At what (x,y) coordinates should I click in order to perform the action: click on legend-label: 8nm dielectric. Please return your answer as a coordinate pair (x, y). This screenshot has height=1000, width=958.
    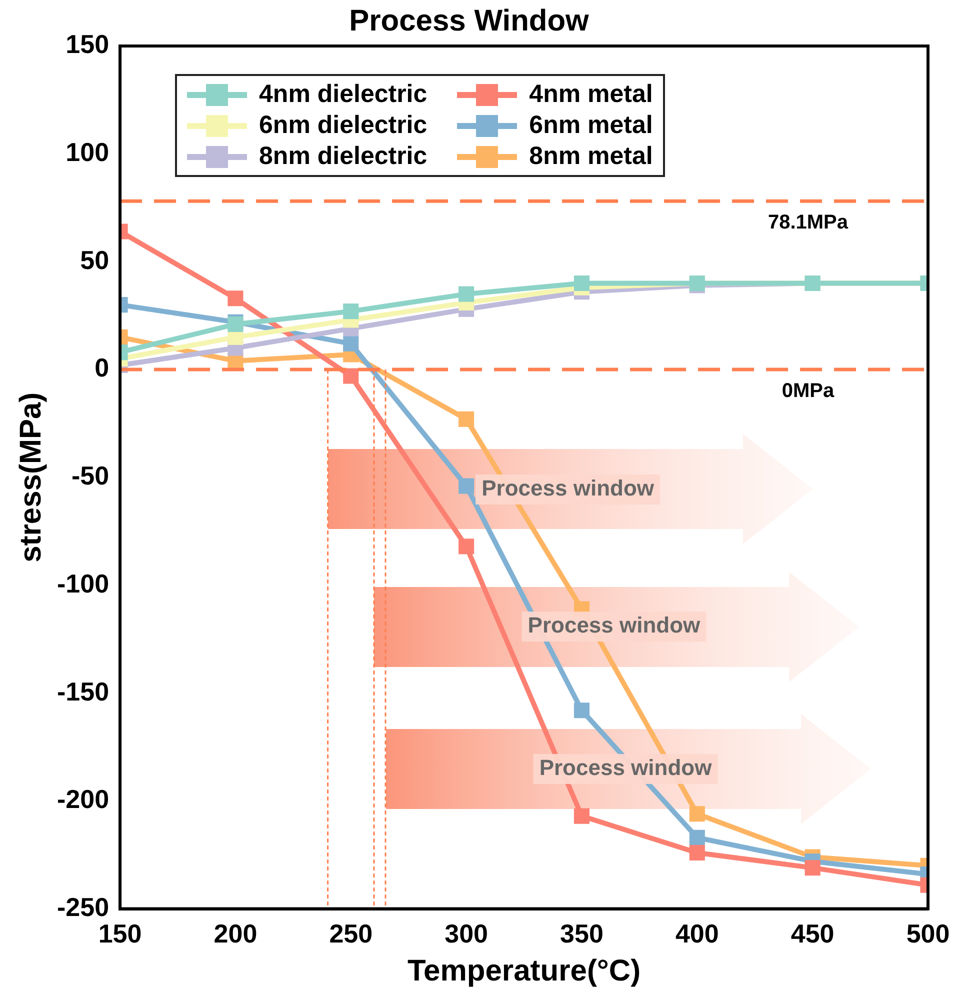
    Looking at the image, I should click on (343, 156).